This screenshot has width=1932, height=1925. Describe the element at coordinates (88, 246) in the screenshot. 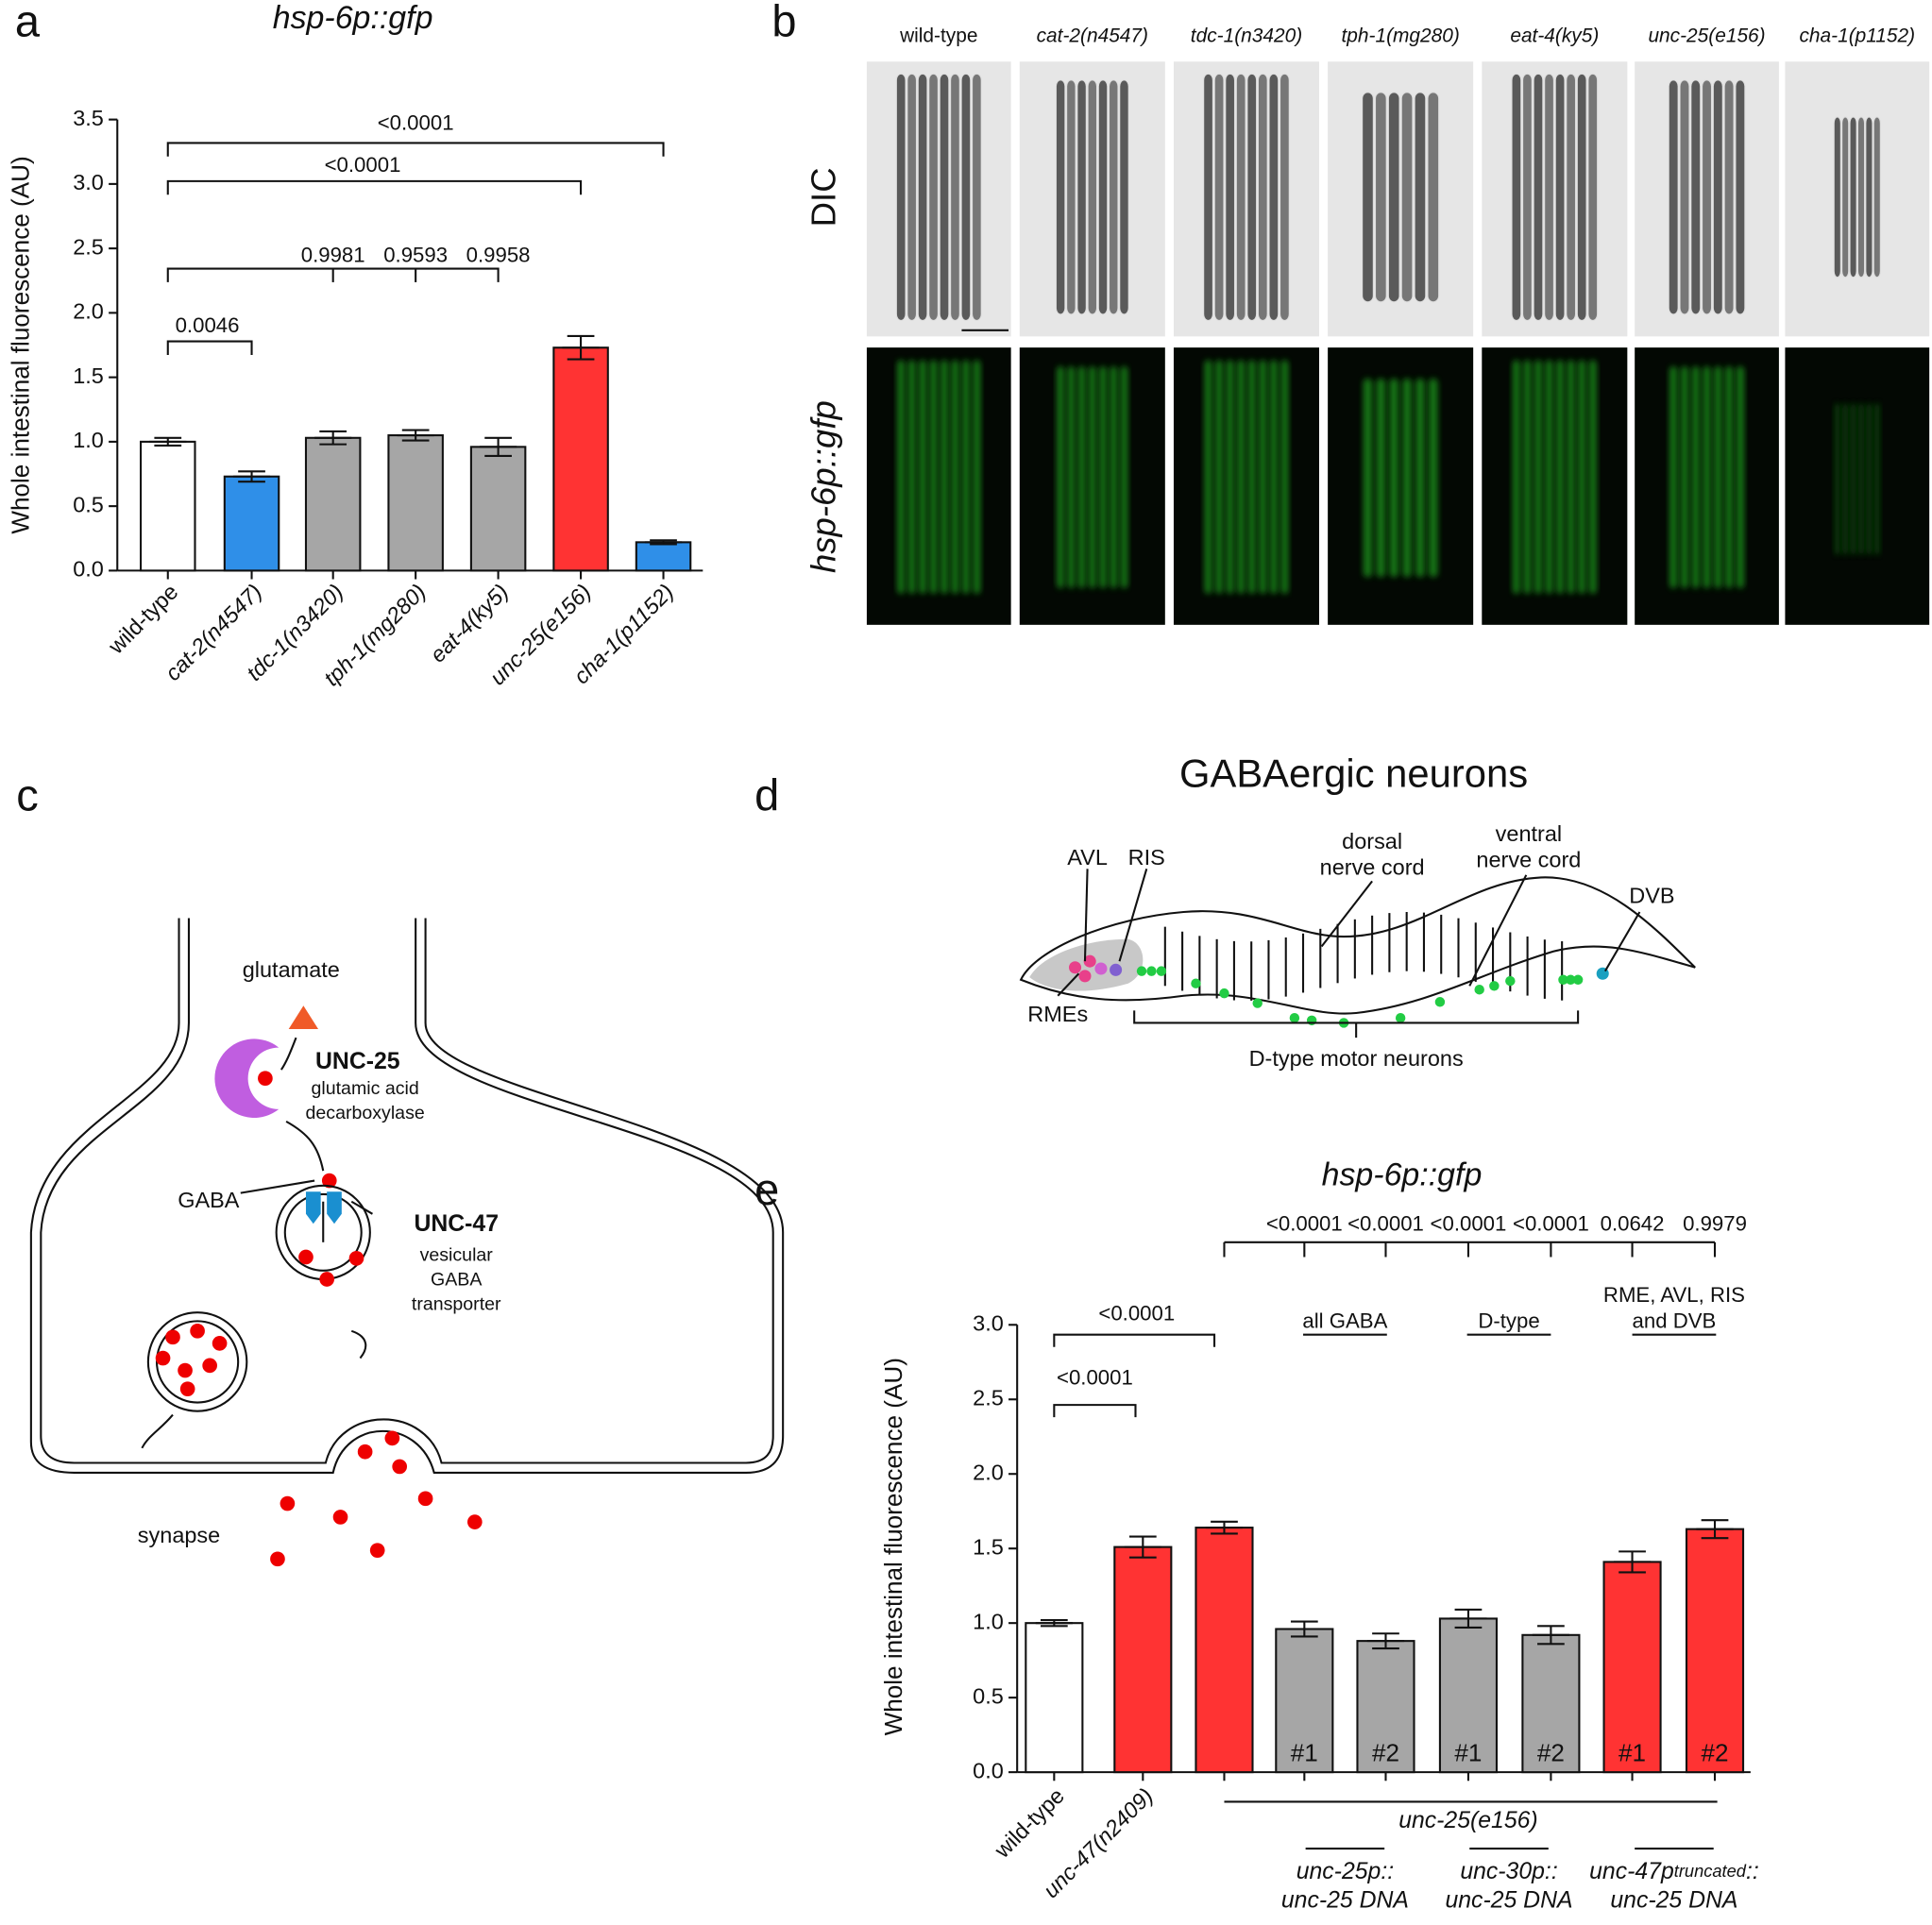

I see `y-tick-label: 2.5` at that location.